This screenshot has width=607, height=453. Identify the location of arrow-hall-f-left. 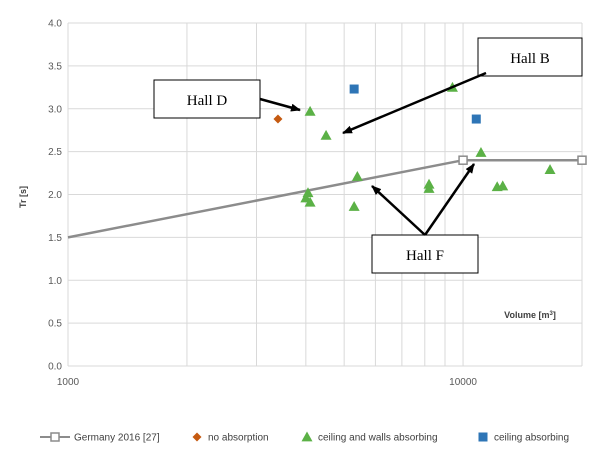
(398, 210).